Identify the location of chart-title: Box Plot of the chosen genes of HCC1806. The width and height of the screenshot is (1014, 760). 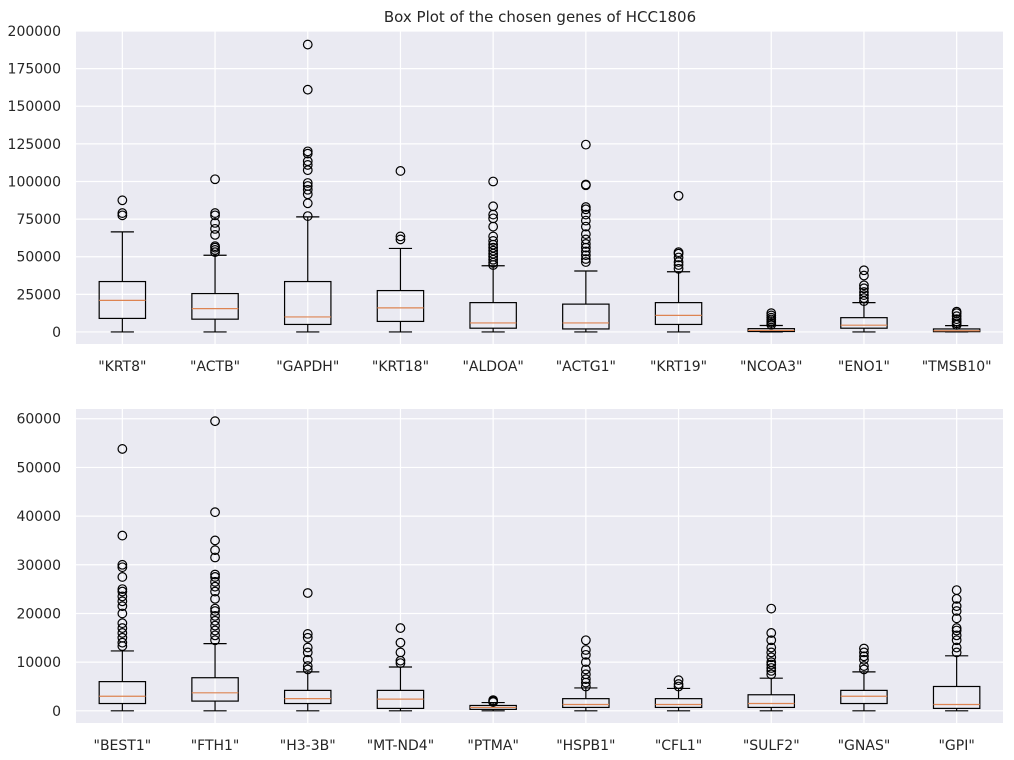
(540, 17).